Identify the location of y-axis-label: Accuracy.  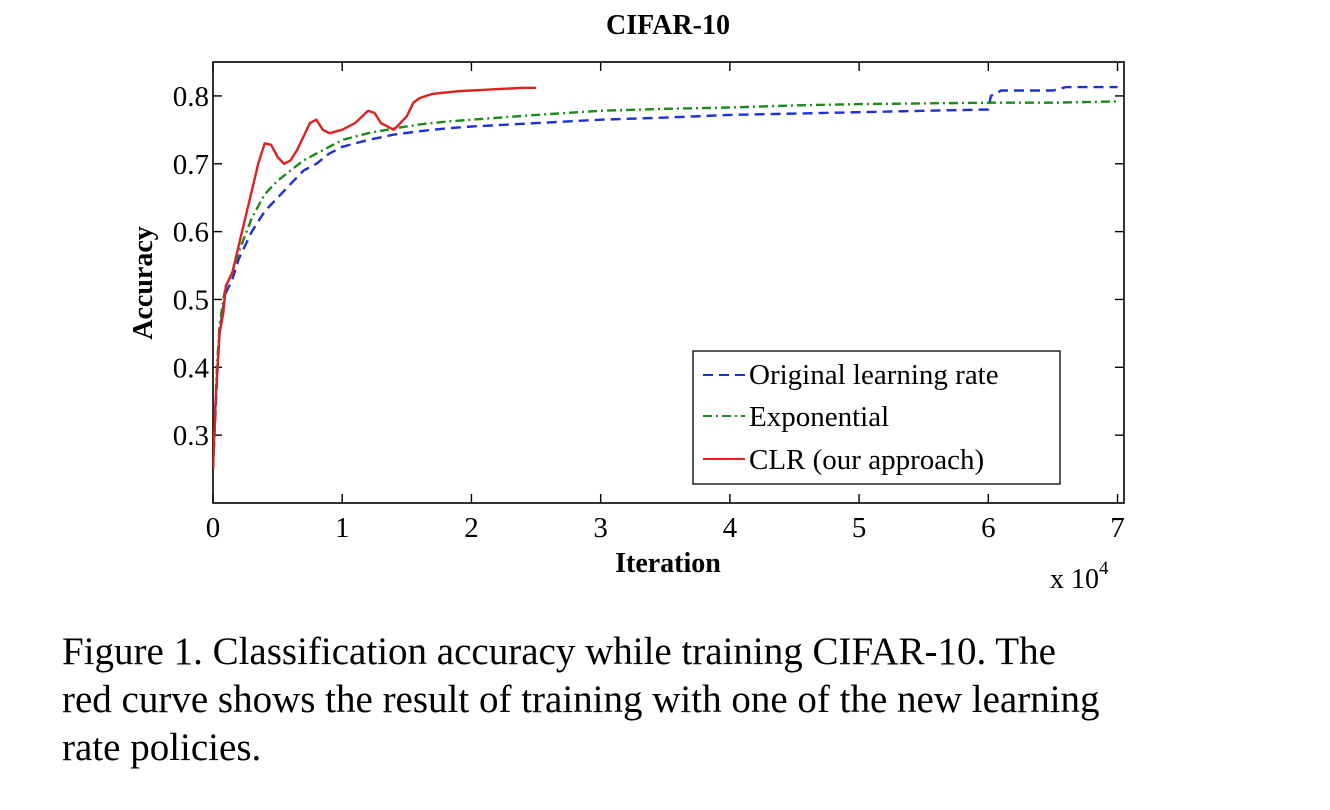
(143, 283).